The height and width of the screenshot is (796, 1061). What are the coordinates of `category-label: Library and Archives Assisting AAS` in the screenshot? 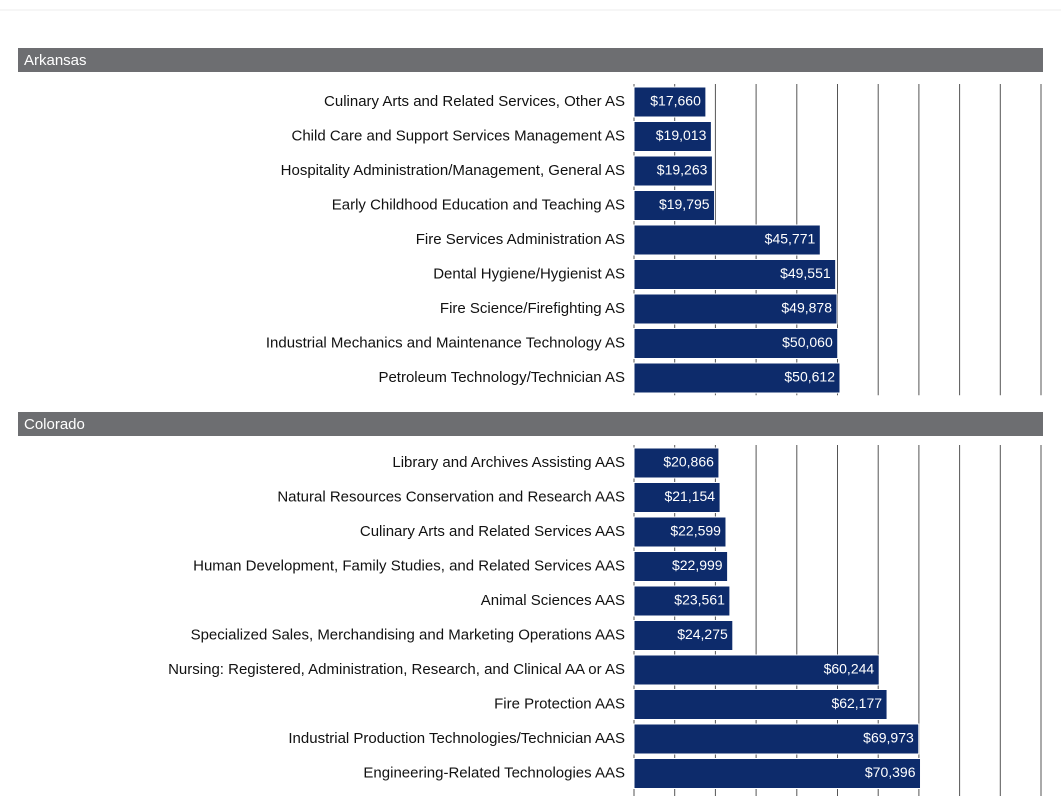 It's located at (508, 462).